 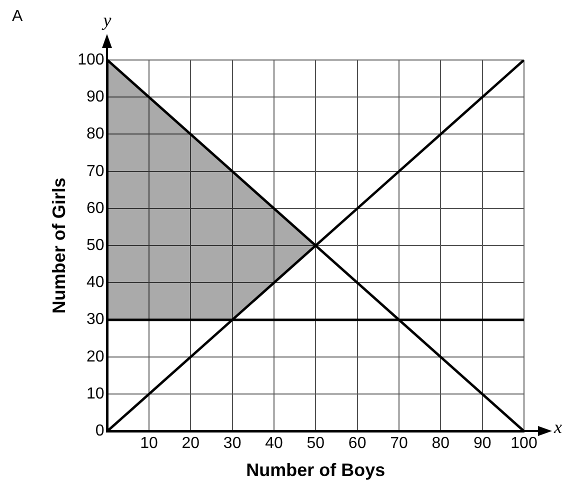 I want to click on y-tick-label: 100, so click(x=91, y=59).